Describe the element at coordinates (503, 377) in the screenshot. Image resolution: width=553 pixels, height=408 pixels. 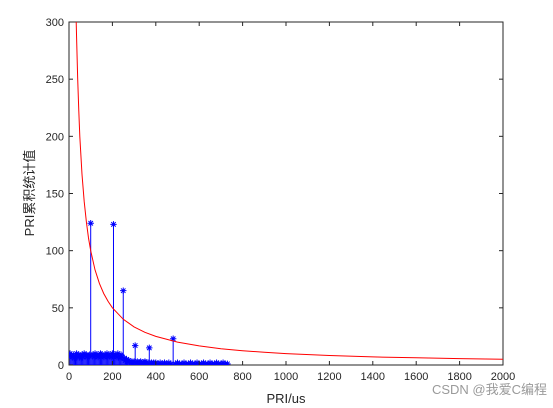
I see `x-tick-label: 2000` at that location.